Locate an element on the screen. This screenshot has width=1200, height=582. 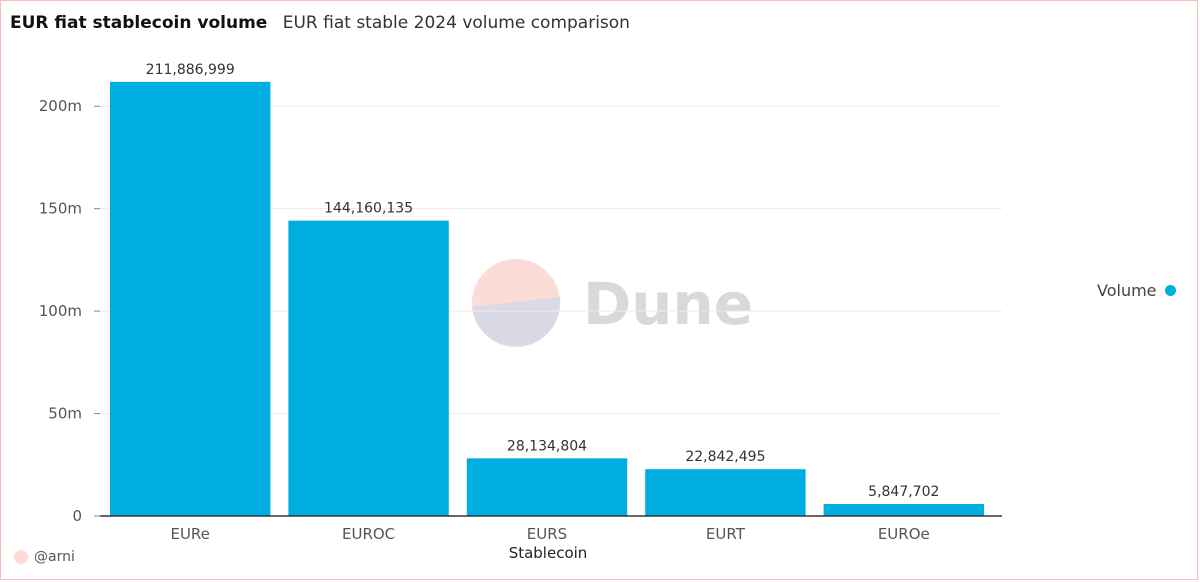
y-tick-label: 0 is located at coordinates (77, 516).